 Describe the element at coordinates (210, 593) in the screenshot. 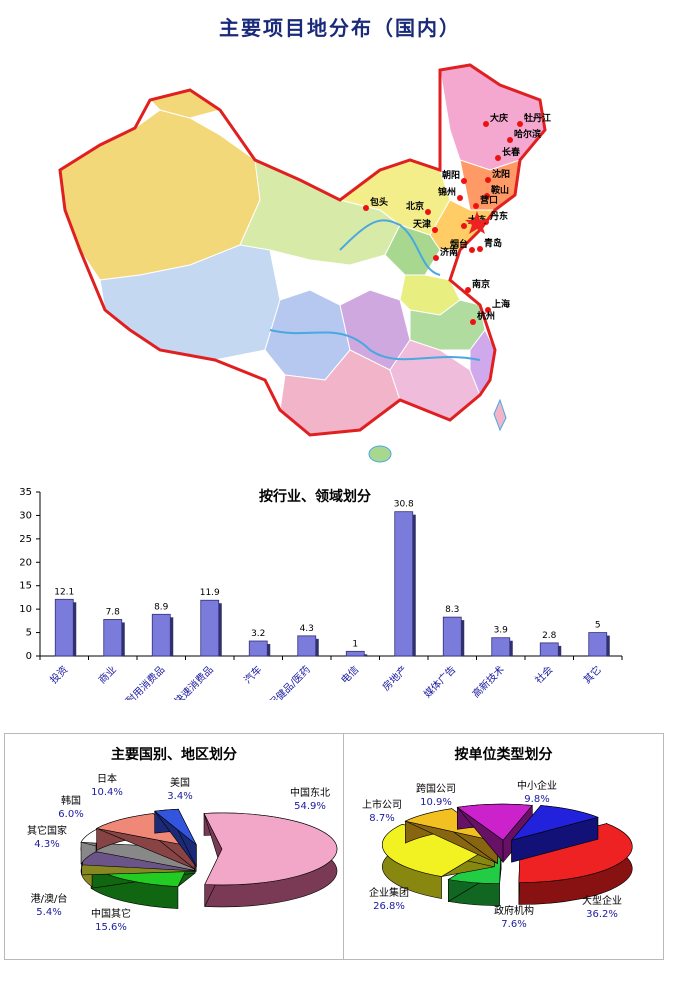

I see `bar-value-label: 11.9` at that location.